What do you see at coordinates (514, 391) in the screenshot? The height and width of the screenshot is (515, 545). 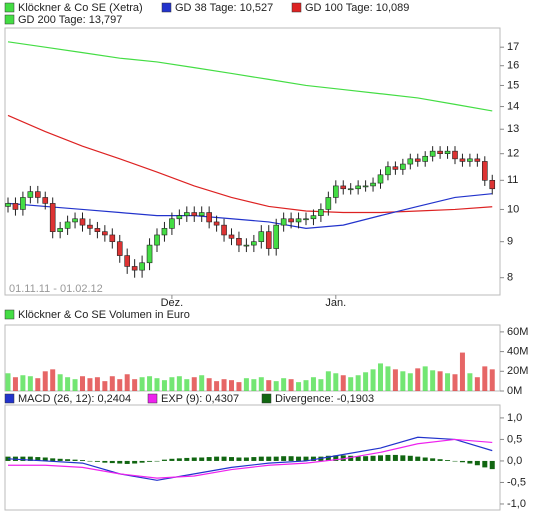 I see `y-tick-label: 0M` at bounding box center [514, 391].